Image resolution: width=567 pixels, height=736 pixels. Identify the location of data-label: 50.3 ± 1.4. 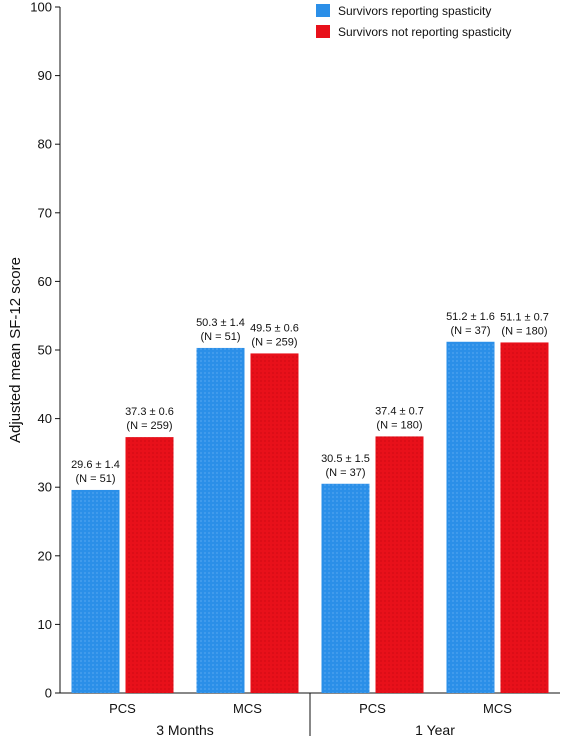
(220, 323).